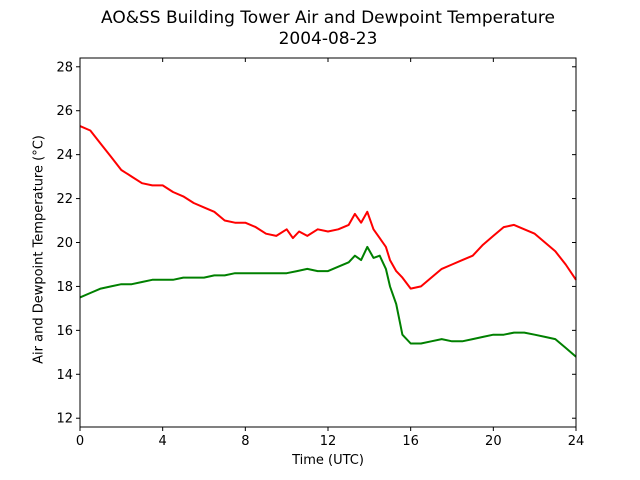 Image resolution: width=640 pixels, height=480 pixels. What do you see at coordinates (64, 199) in the screenshot?
I see `y-tick-label: 22` at bounding box center [64, 199].